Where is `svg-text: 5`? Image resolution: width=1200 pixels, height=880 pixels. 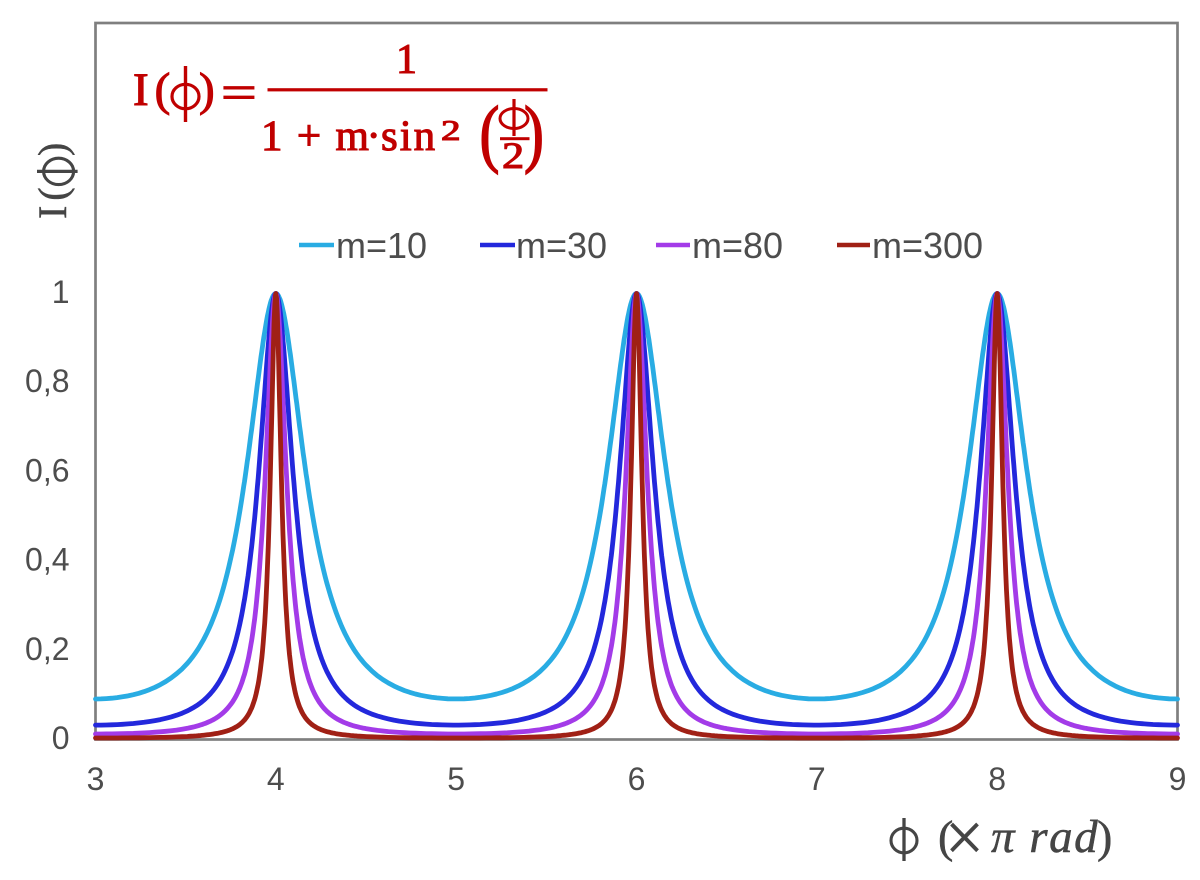 svg-text: 5 is located at coordinates (456, 779).